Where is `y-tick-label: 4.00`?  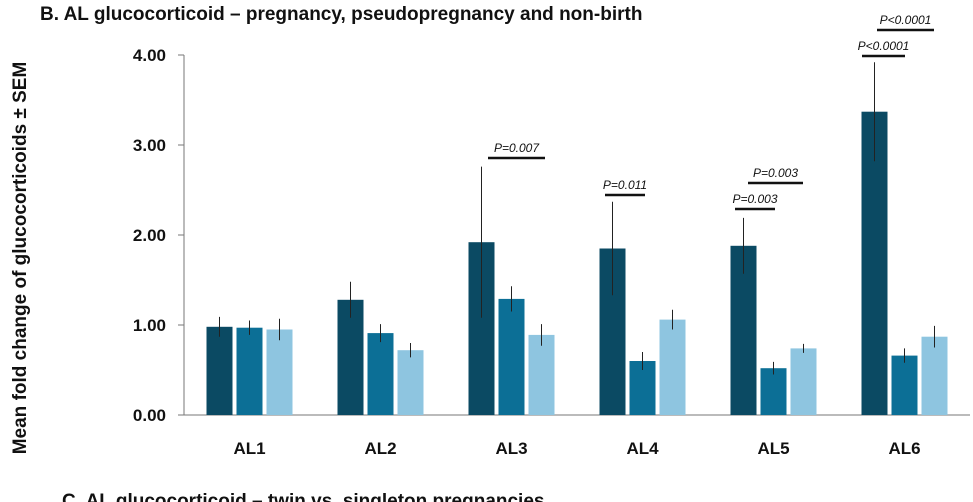 y-tick-label: 4.00 is located at coordinates (149, 55).